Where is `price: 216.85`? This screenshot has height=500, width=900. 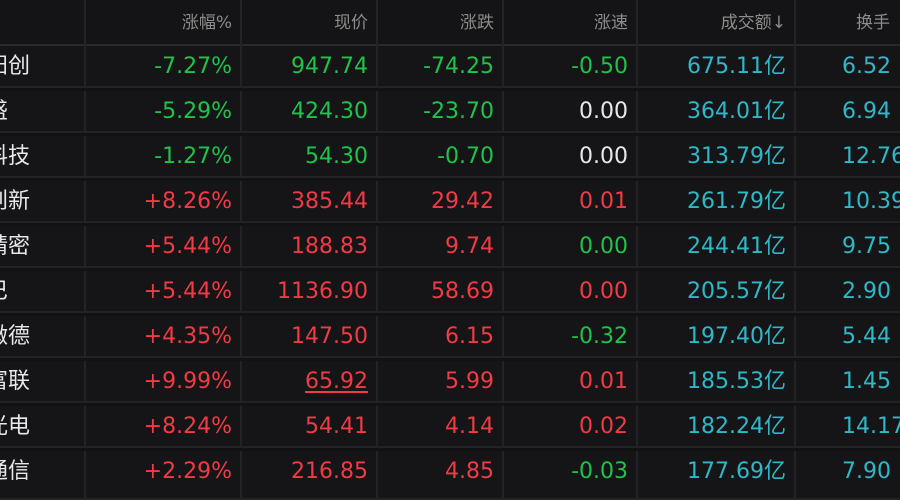 price: 216.85 is located at coordinates (310, 475).